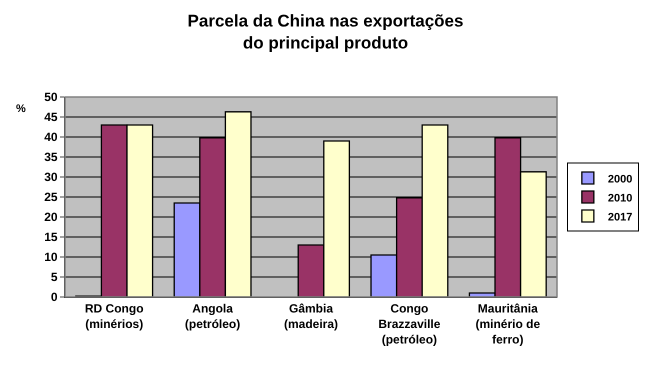  Describe the element at coordinates (620, 179) in the screenshot. I see `legend-label: 2000` at that location.